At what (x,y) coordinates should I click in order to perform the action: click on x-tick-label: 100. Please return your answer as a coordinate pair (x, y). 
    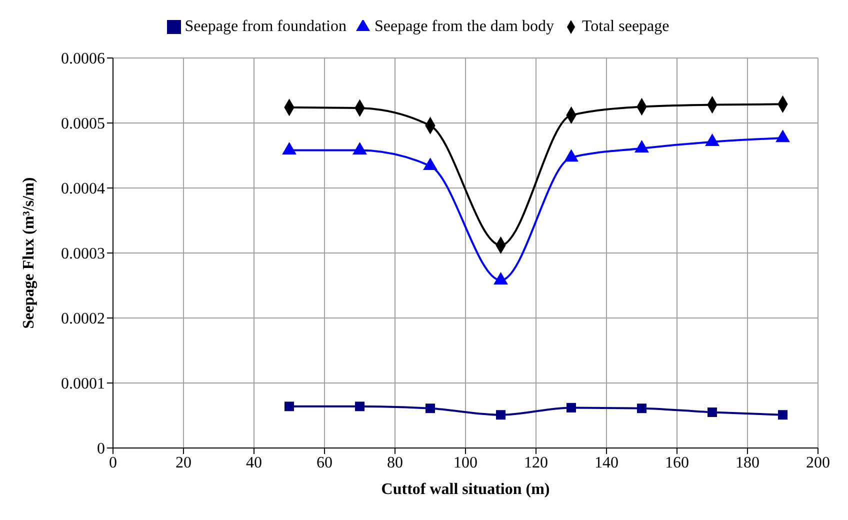
    Looking at the image, I should click on (466, 463).